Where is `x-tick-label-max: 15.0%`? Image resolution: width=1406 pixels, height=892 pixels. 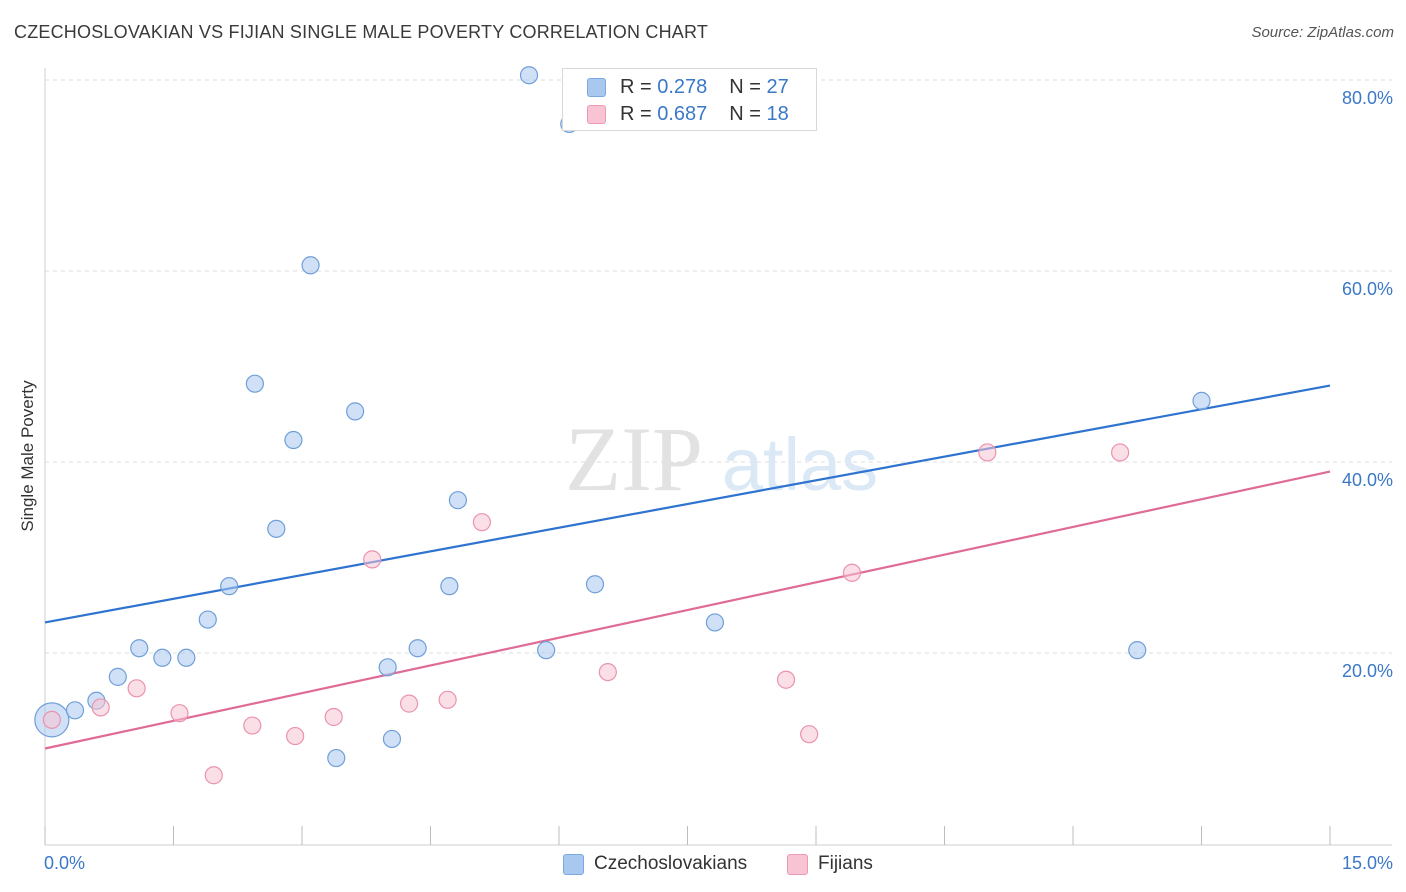
x-tick-label-max: 15.0% is located at coordinates (1367, 863).